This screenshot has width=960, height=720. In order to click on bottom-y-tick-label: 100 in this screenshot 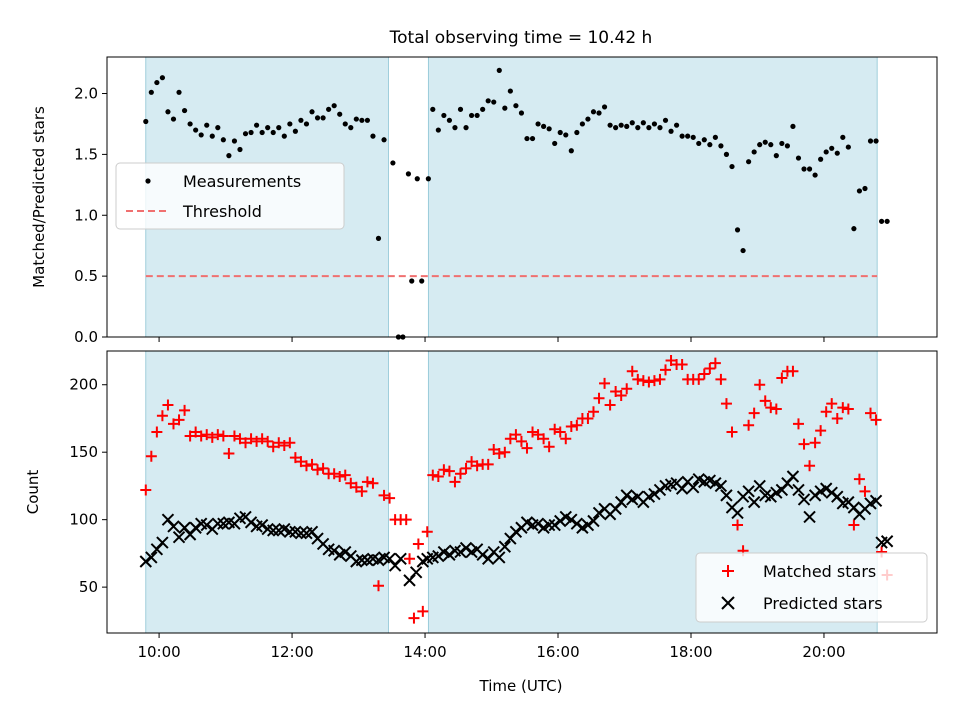, I will do `click(83, 520)`.